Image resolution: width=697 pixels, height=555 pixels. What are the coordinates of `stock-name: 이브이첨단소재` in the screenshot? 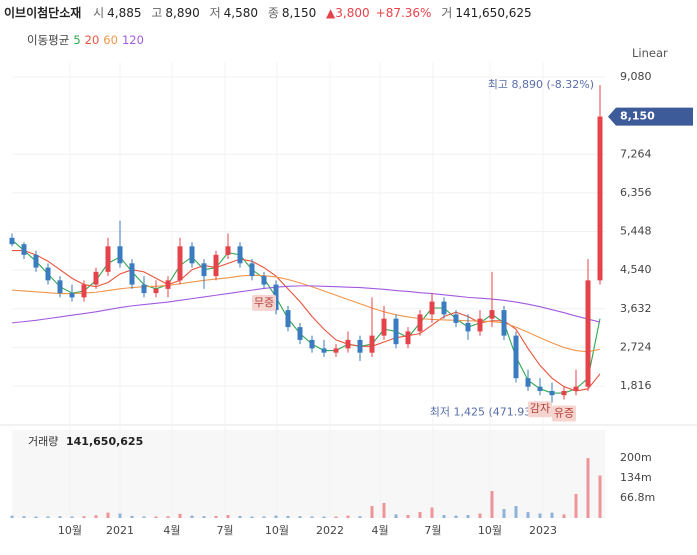 It's located at (43, 13).